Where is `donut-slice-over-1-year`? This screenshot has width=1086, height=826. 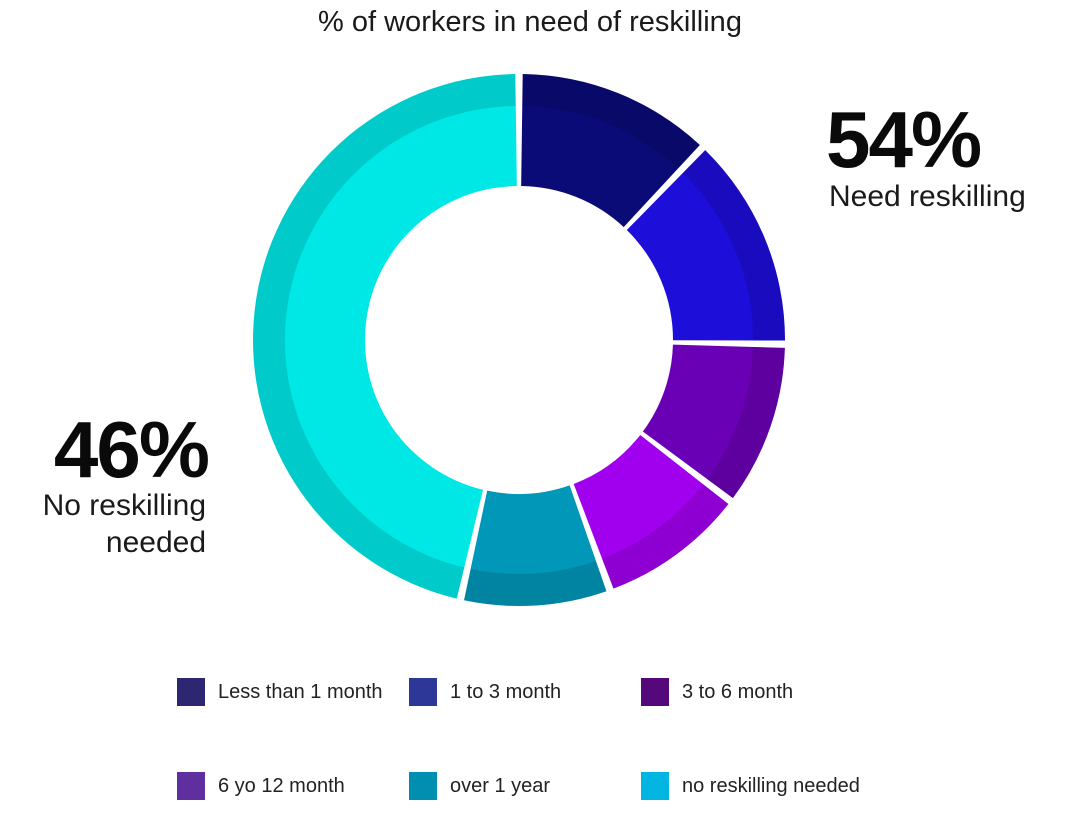
donut-slice-over-1-year is located at coordinates (535, 545).